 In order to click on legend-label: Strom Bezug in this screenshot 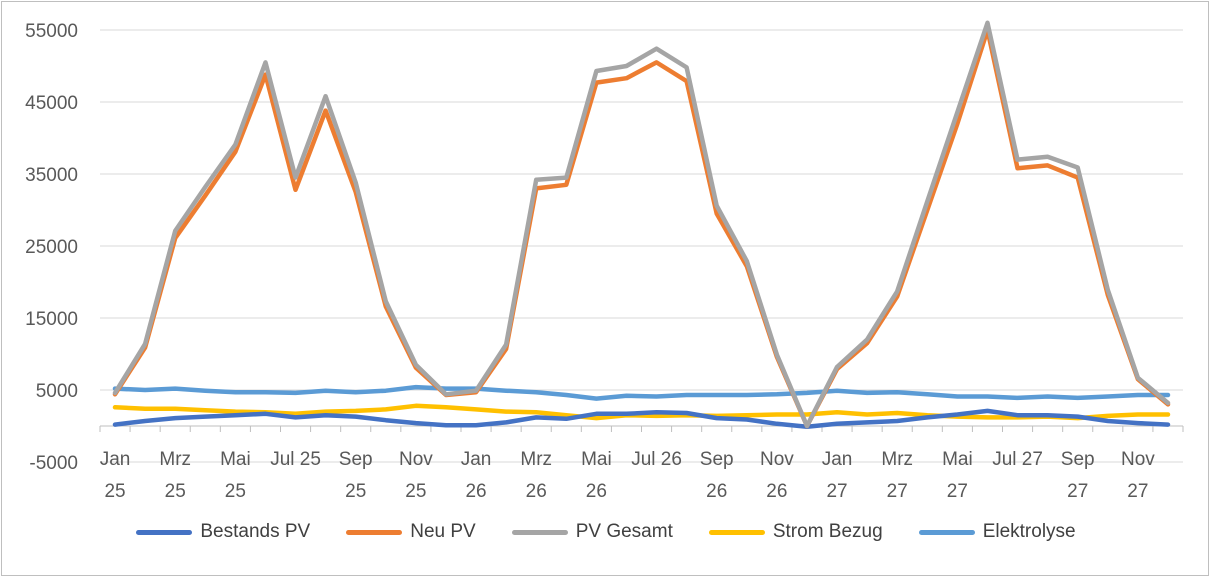, I will do `click(827, 531)`.